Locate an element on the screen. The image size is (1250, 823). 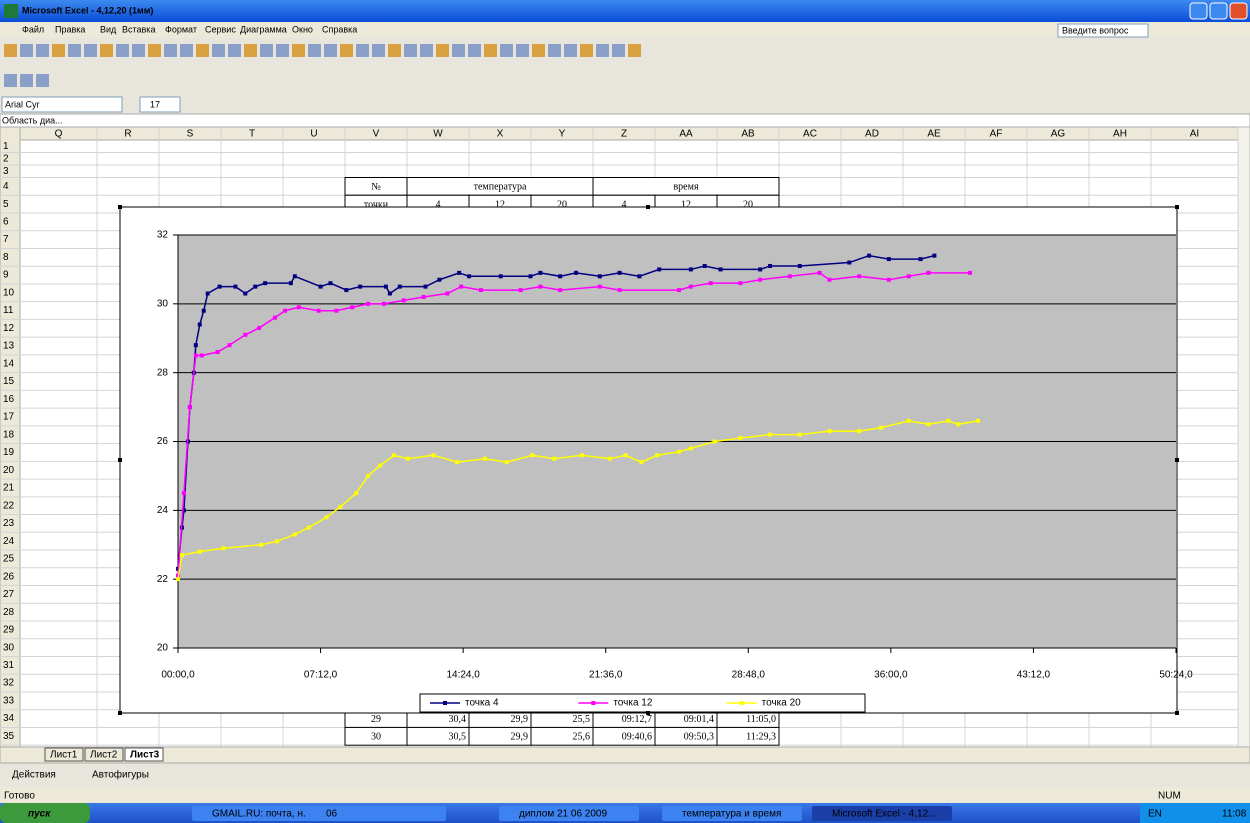
window-title: Microsoft Excel - 4,12,20 (1мм) is located at coordinates (87, 10).